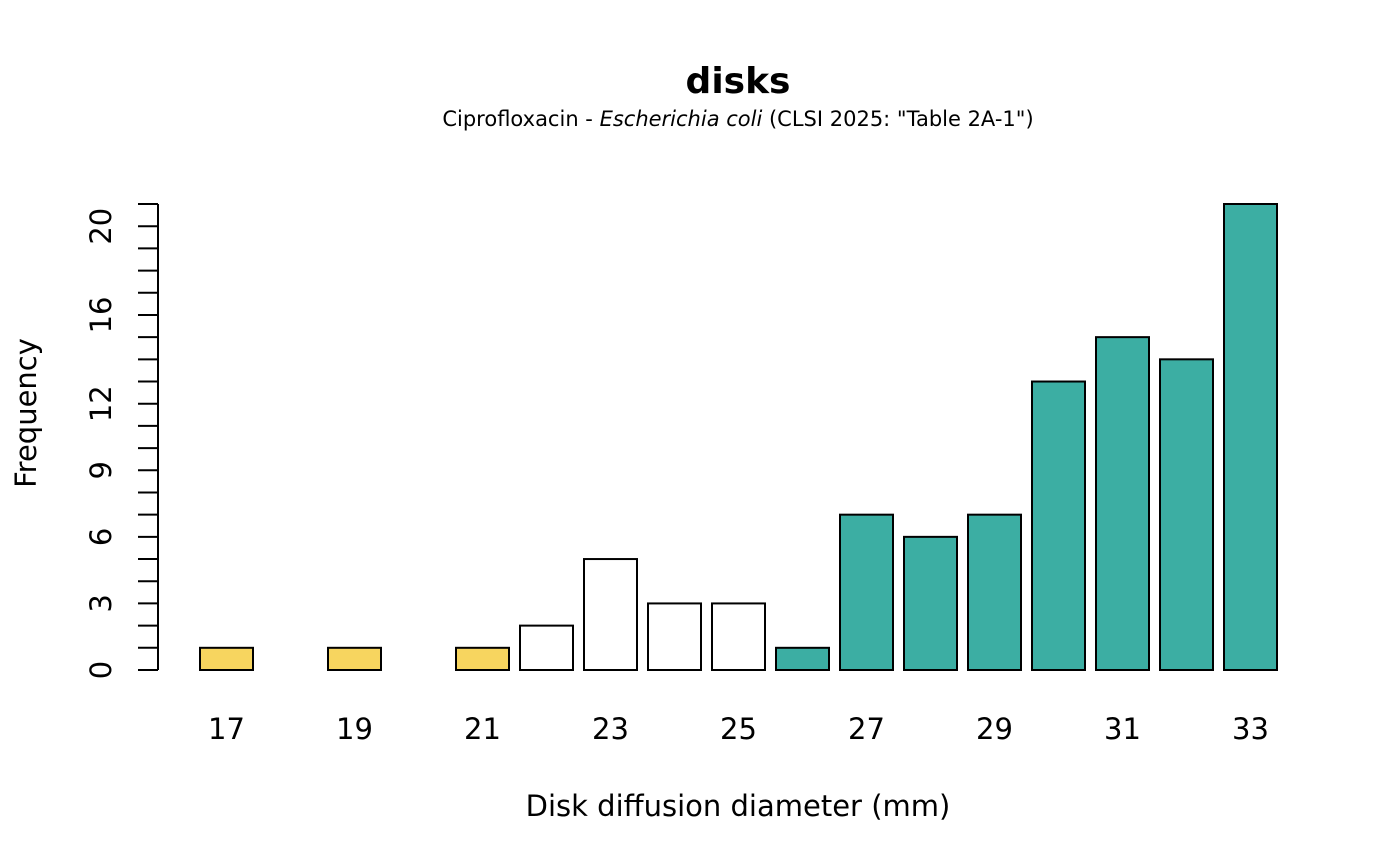  Describe the element at coordinates (866, 729) in the screenshot. I see `x-tick-label: 27` at that location.